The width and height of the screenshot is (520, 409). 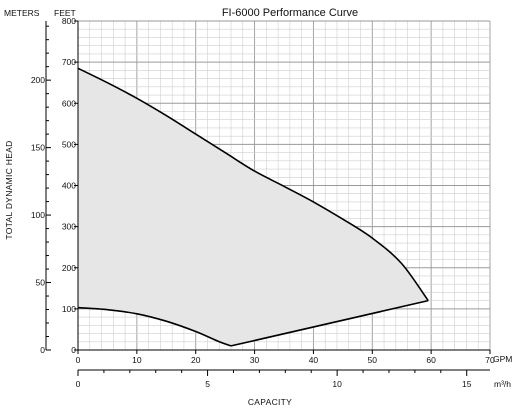 I want to click on secondary-x-tick-label: 10, so click(x=337, y=384).